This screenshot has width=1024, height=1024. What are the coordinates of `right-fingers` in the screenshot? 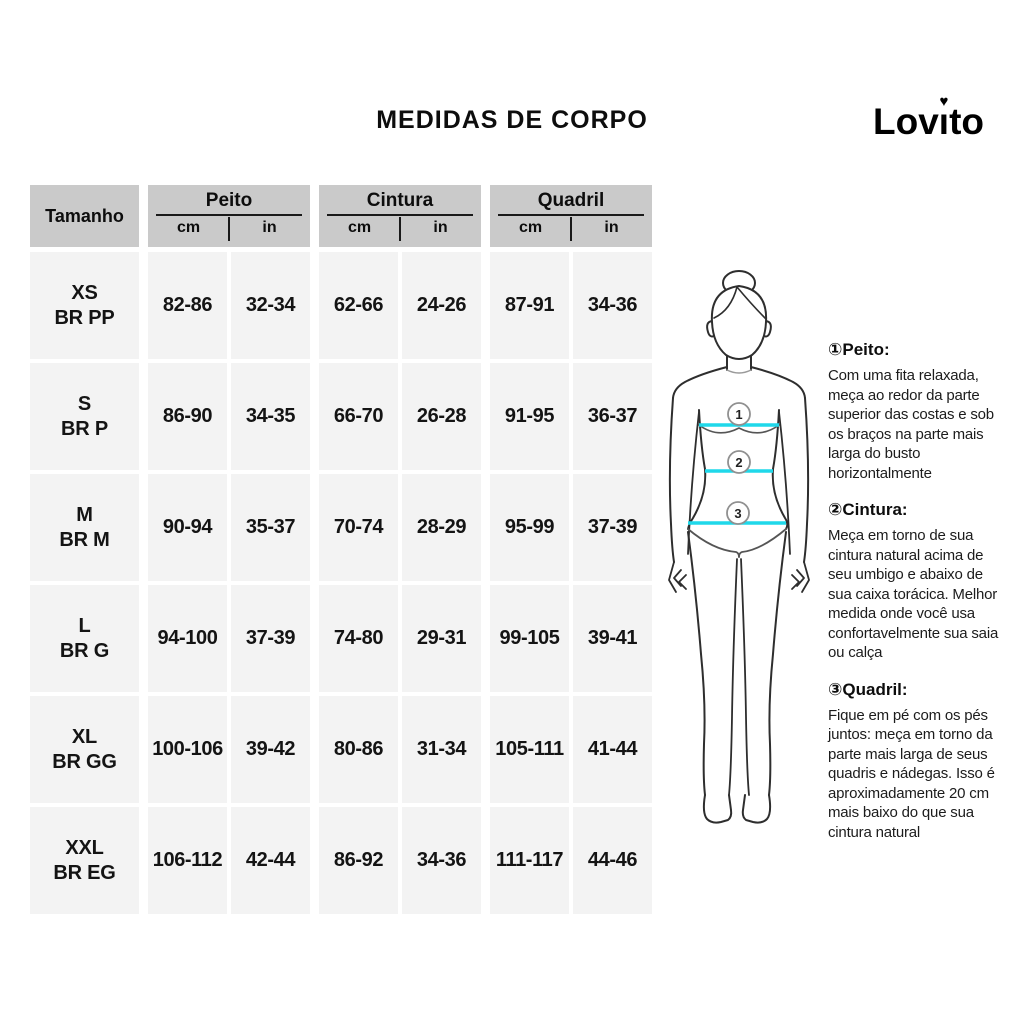 It's located at (795, 582).